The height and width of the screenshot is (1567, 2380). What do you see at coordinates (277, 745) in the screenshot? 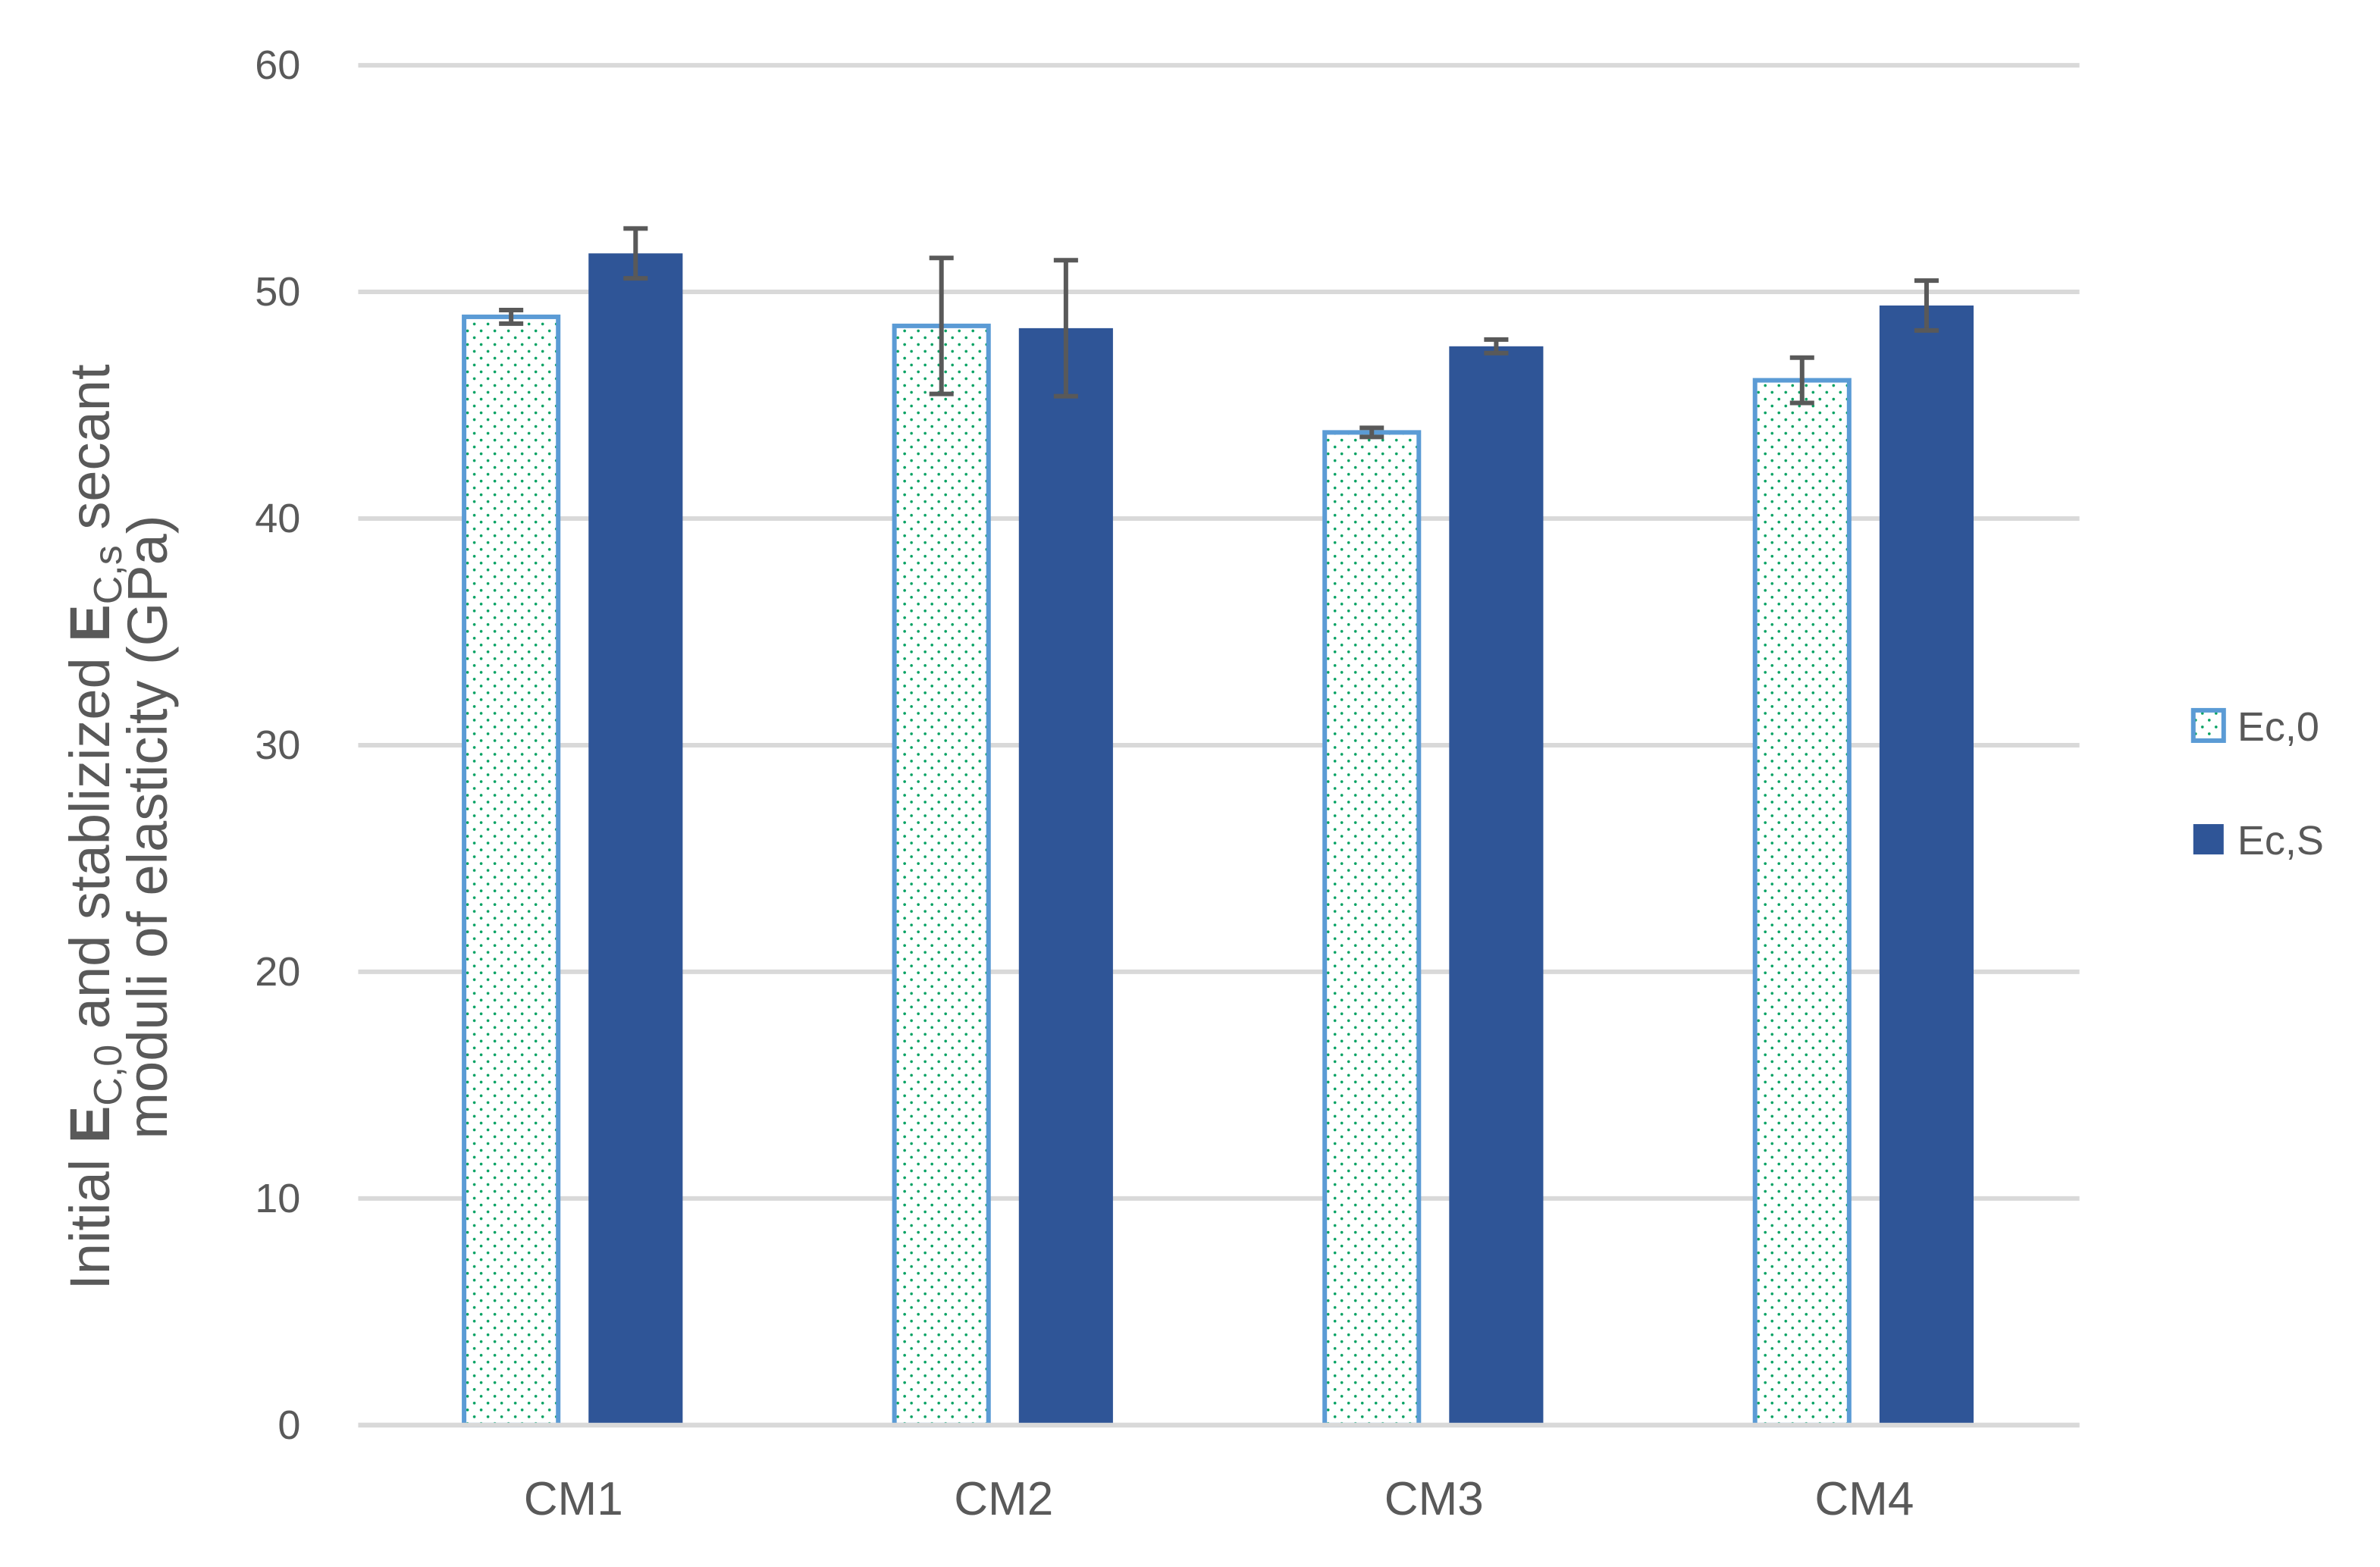
I see `y-tick-label: 30` at bounding box center [277, 745].